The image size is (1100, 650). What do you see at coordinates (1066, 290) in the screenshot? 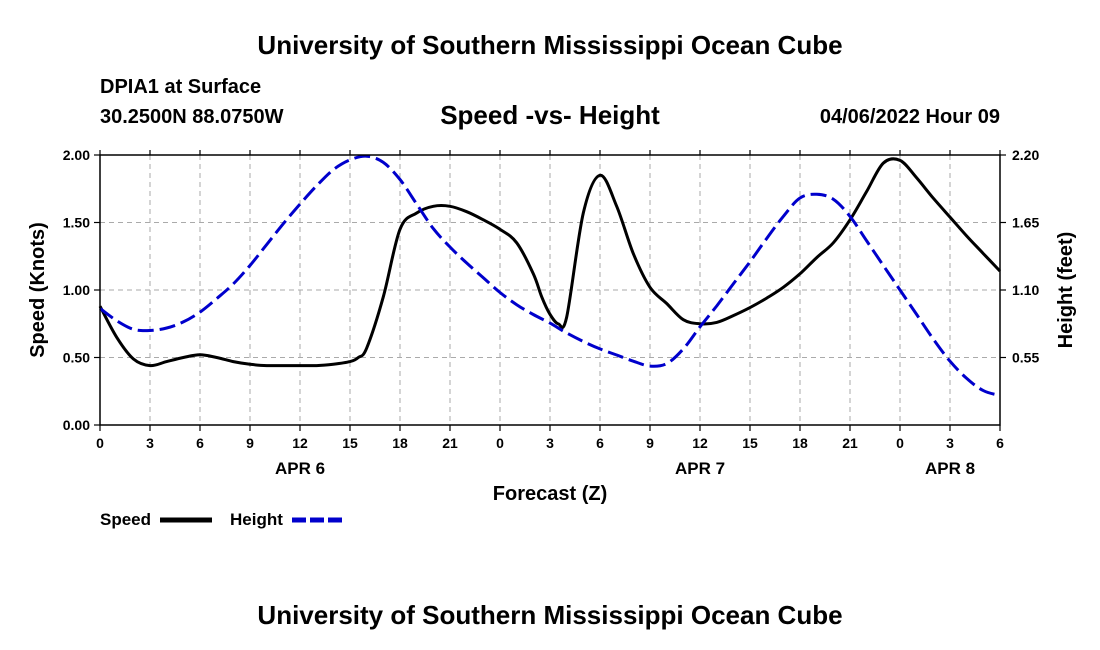
I see `y-axis-label-right: Height (feet)` at bounding box center [1066, 290].